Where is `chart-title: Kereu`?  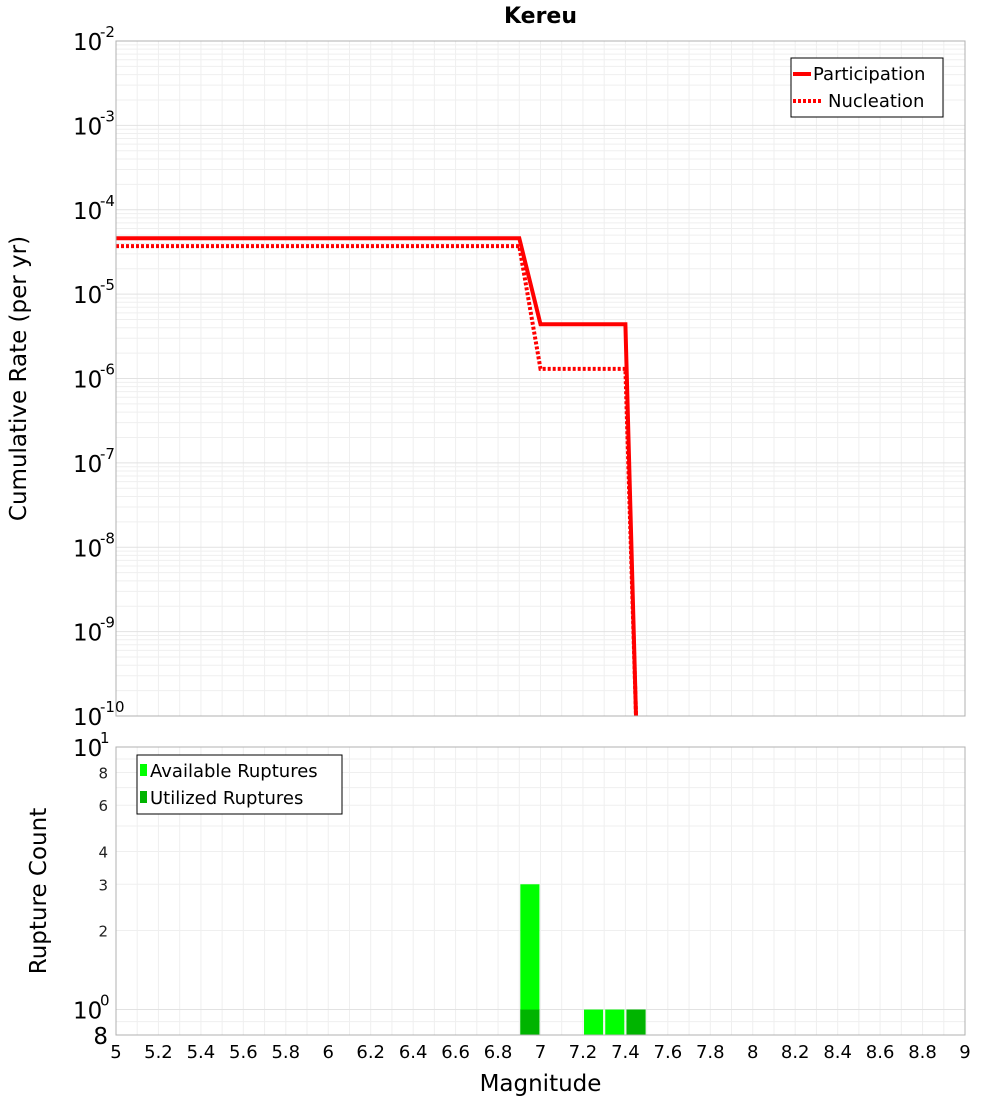
chart-title: Kereu is located at coordinates (540, 16).